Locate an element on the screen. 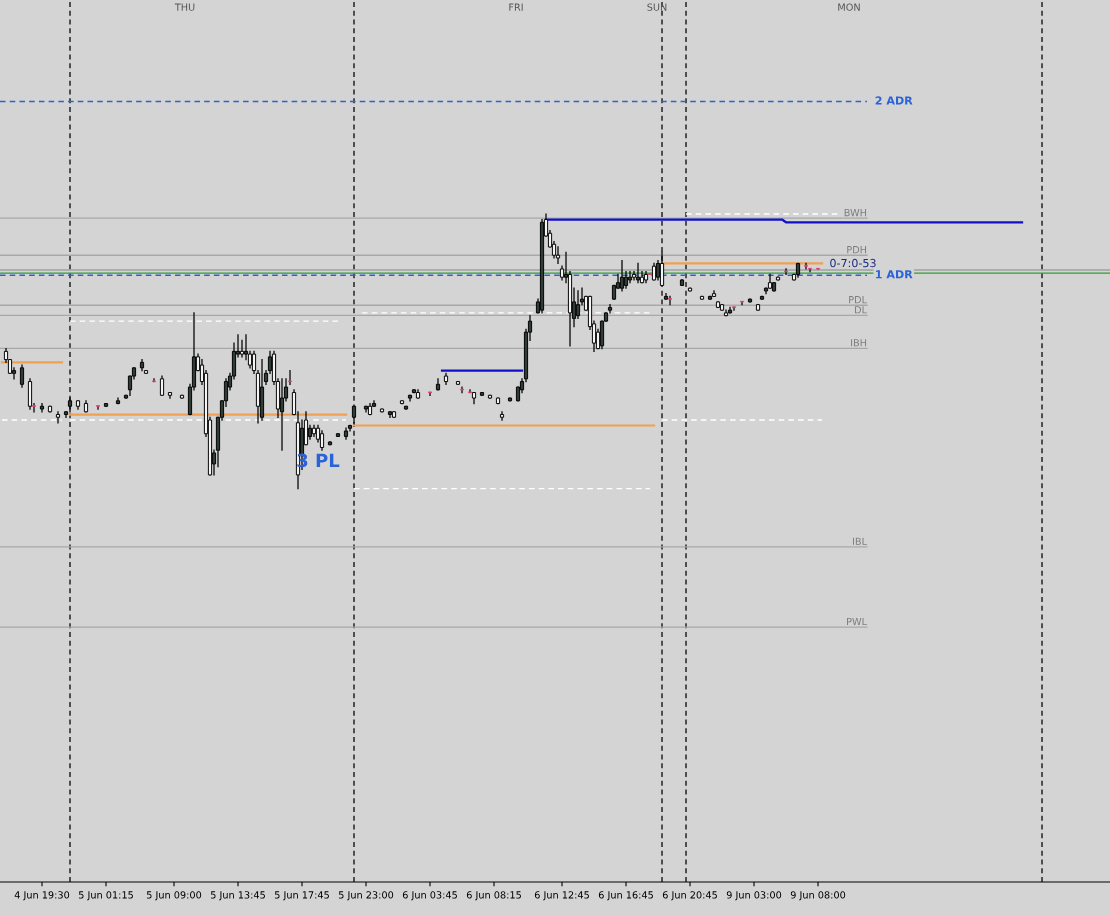  ref-line-label: DL is located at coordinates (861, 310).